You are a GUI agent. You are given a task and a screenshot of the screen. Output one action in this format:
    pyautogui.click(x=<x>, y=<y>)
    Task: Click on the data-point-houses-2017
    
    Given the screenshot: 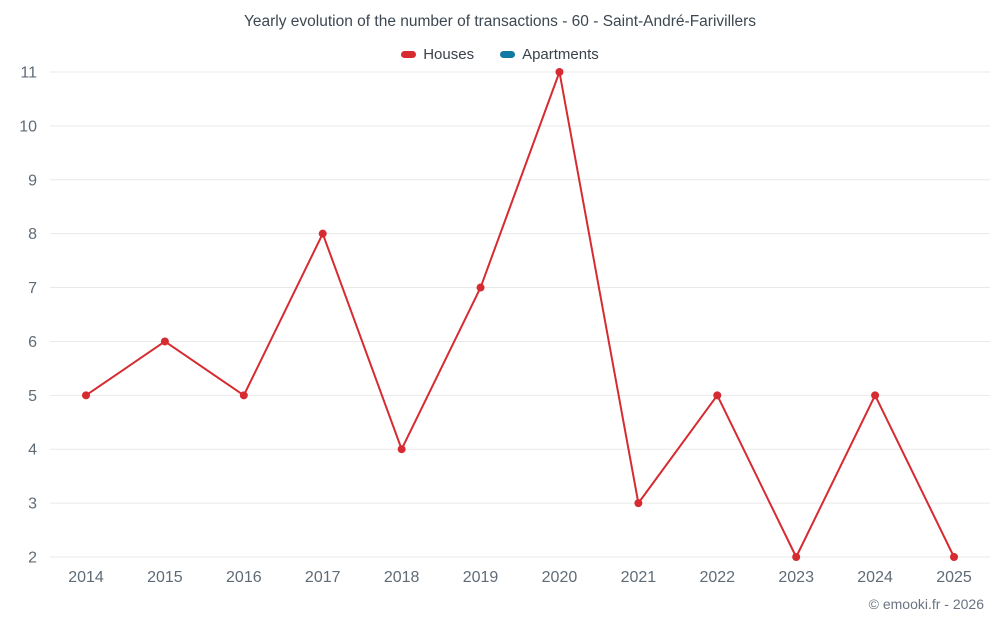 What is the action you would take?
    pyautogui.click(x=322, y=233)
    